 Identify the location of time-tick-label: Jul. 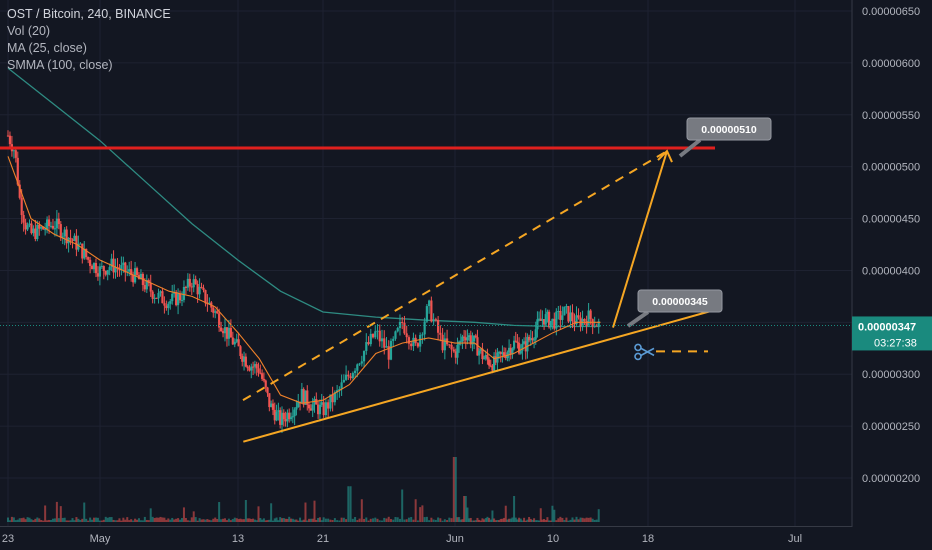
(795, 539).